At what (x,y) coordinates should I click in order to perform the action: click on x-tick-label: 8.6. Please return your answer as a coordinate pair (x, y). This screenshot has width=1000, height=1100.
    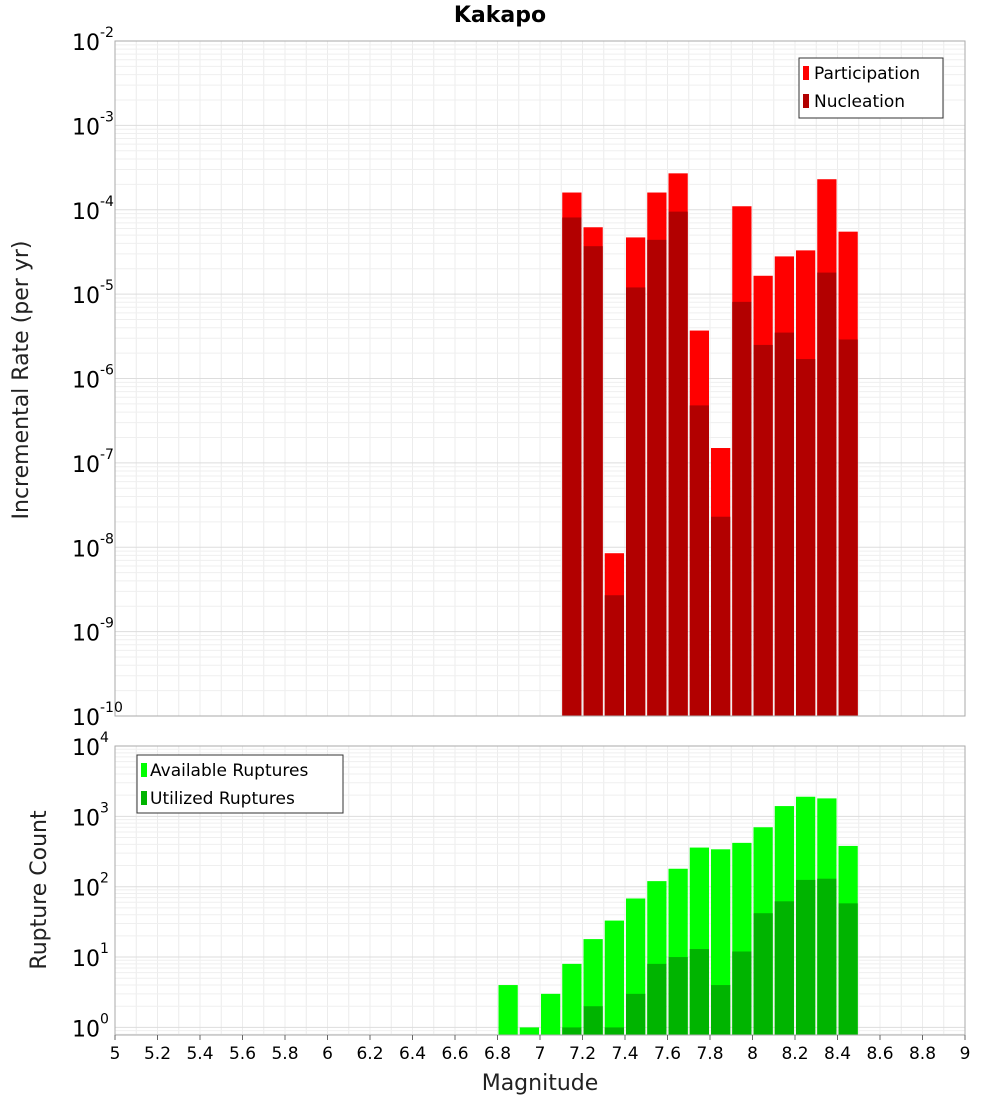
    Looking at the image, I should click on (879, 1054).